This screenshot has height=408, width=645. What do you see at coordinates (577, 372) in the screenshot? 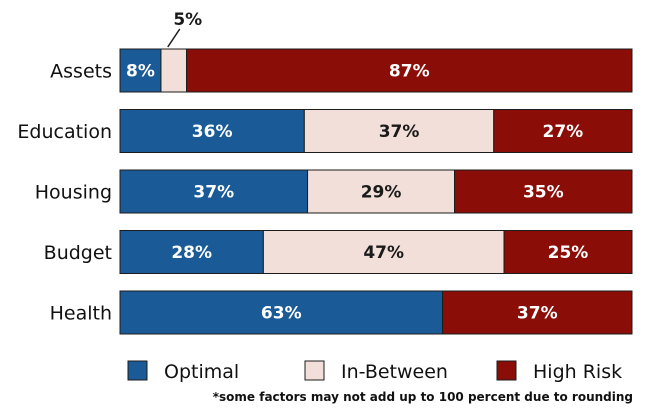
I see `legend-label-high-risk: High Risk` at bounding box center [577, 372].